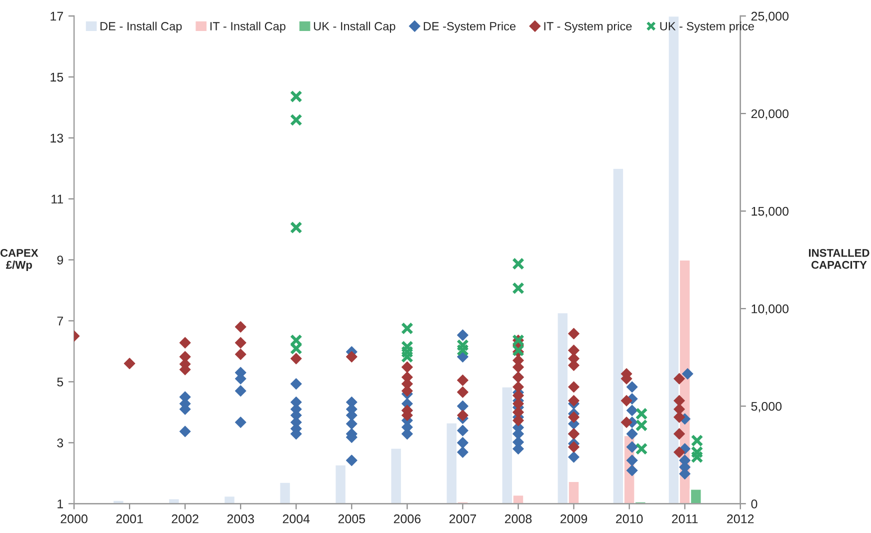 This screenshot has width=871, height=533. I want to click on y-tick-label: 3, so click(60, 443).